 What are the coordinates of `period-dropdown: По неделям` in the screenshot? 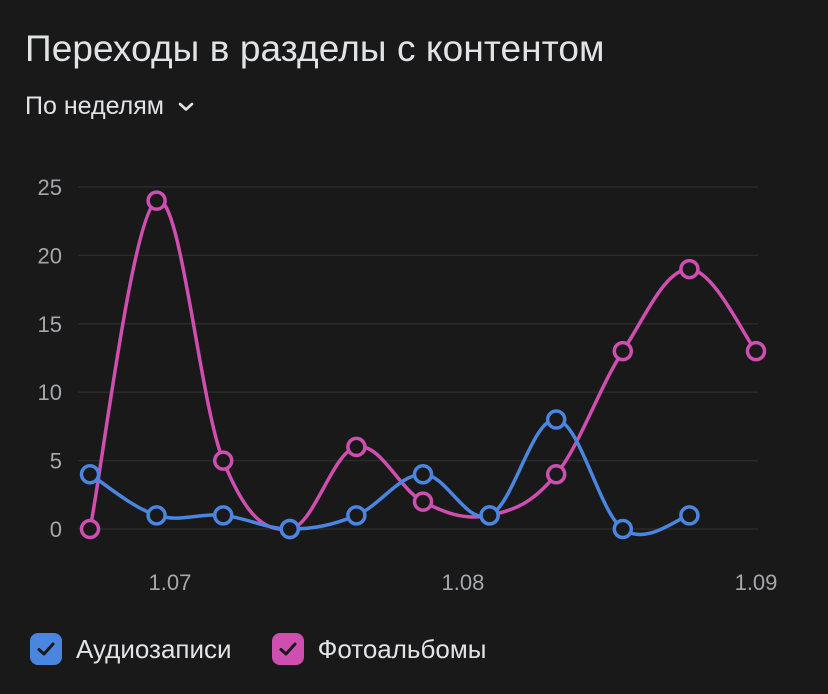 It's located at (109, 106).